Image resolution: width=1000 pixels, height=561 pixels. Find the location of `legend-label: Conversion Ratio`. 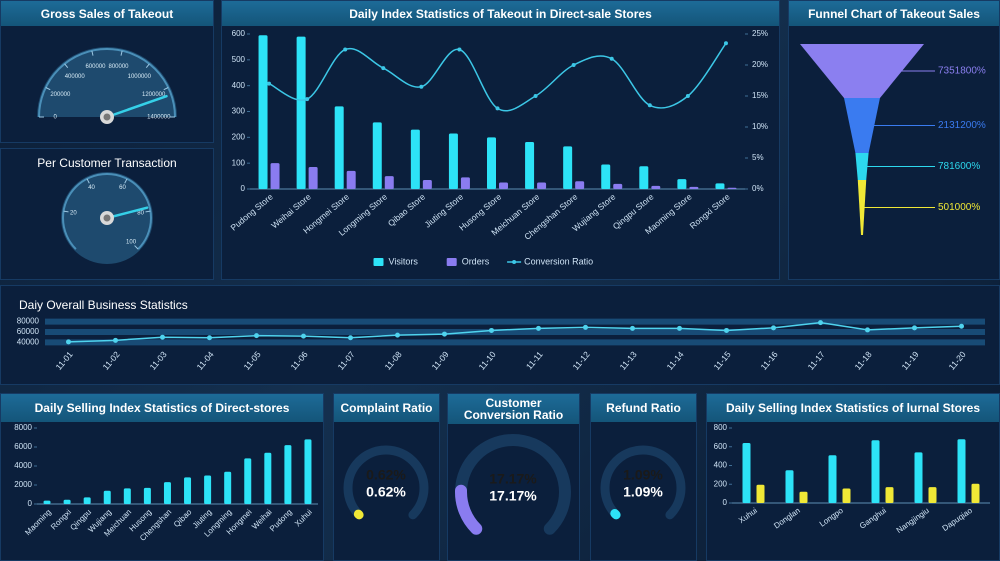

legend-label: Conversion Ratio is located at coordinates (558, 261).